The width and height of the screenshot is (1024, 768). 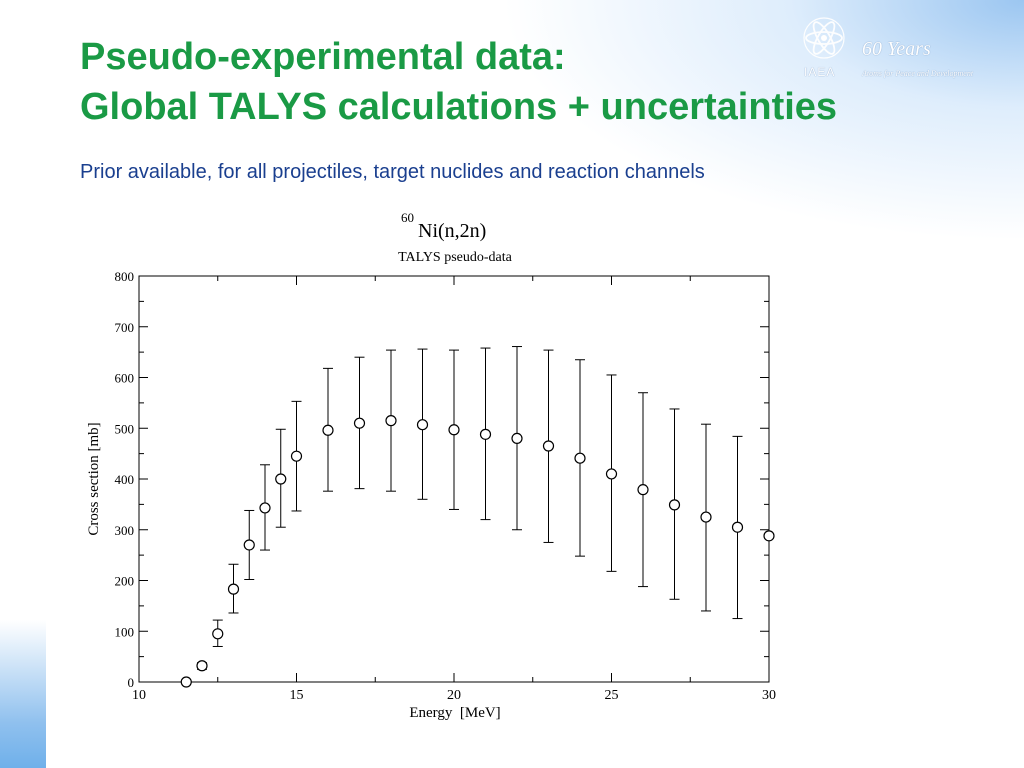 I want to click on y-tick-label: 800, so click(x=125, y=276).